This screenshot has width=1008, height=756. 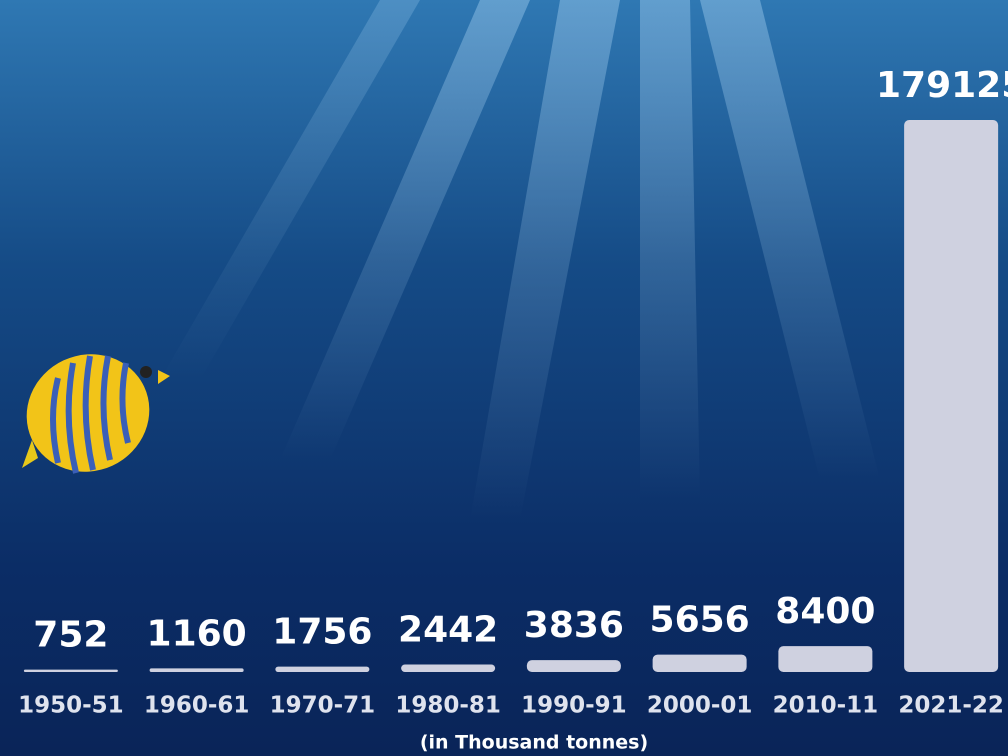 I want to click on value-label: 3836, so click(x=574, y=625).